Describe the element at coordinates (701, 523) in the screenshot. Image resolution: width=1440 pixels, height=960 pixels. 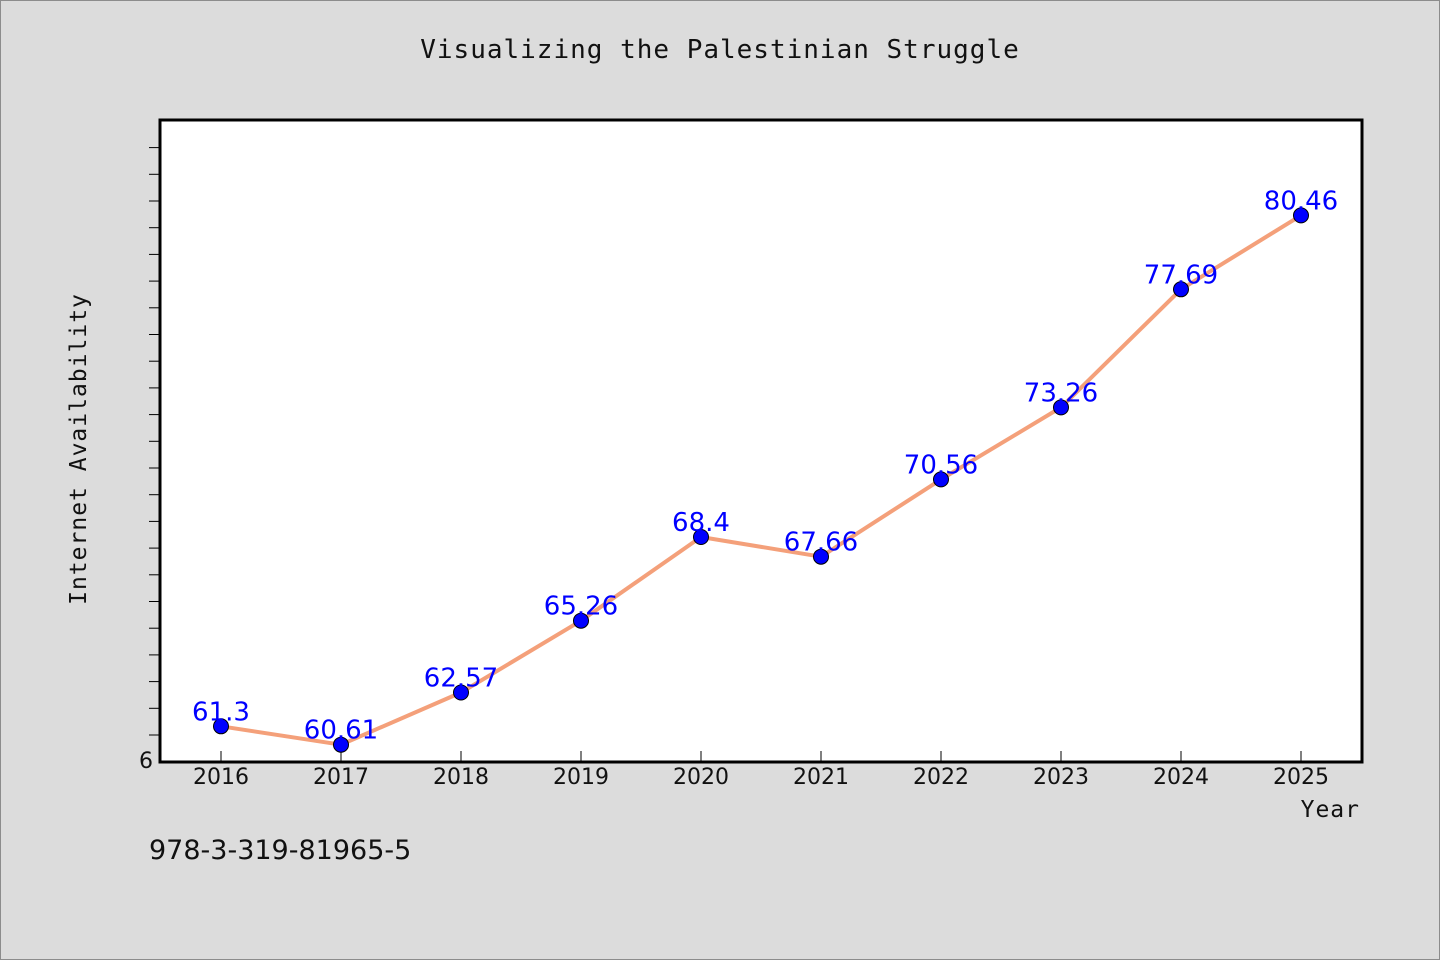
I see `data-label: 68.4` at that location.